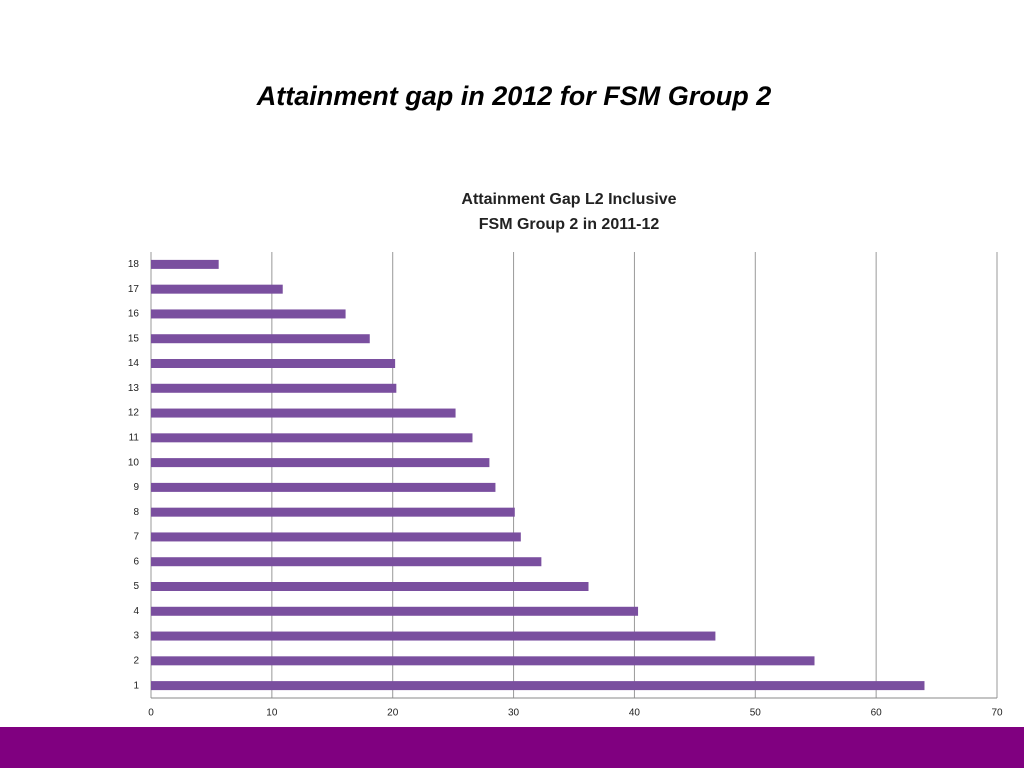  Describe the element at coordinates (134, 314) in the screenshot. I see `y-tick-label: 16` at that location.